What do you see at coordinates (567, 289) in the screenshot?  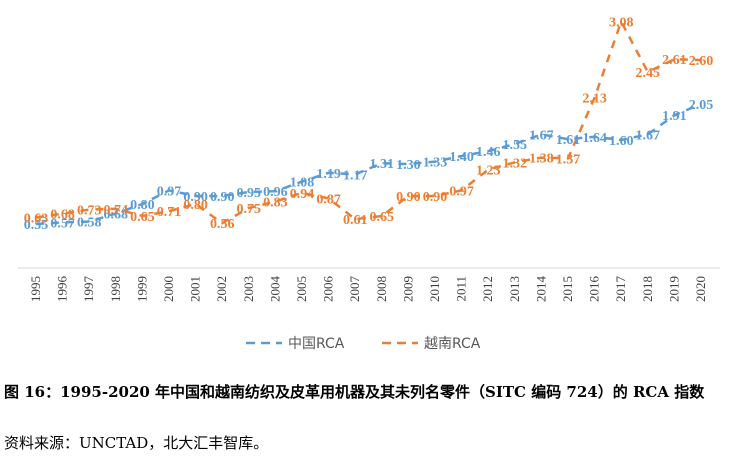 I see `x-tick-label: 2015` at bounding box center [567, 289].